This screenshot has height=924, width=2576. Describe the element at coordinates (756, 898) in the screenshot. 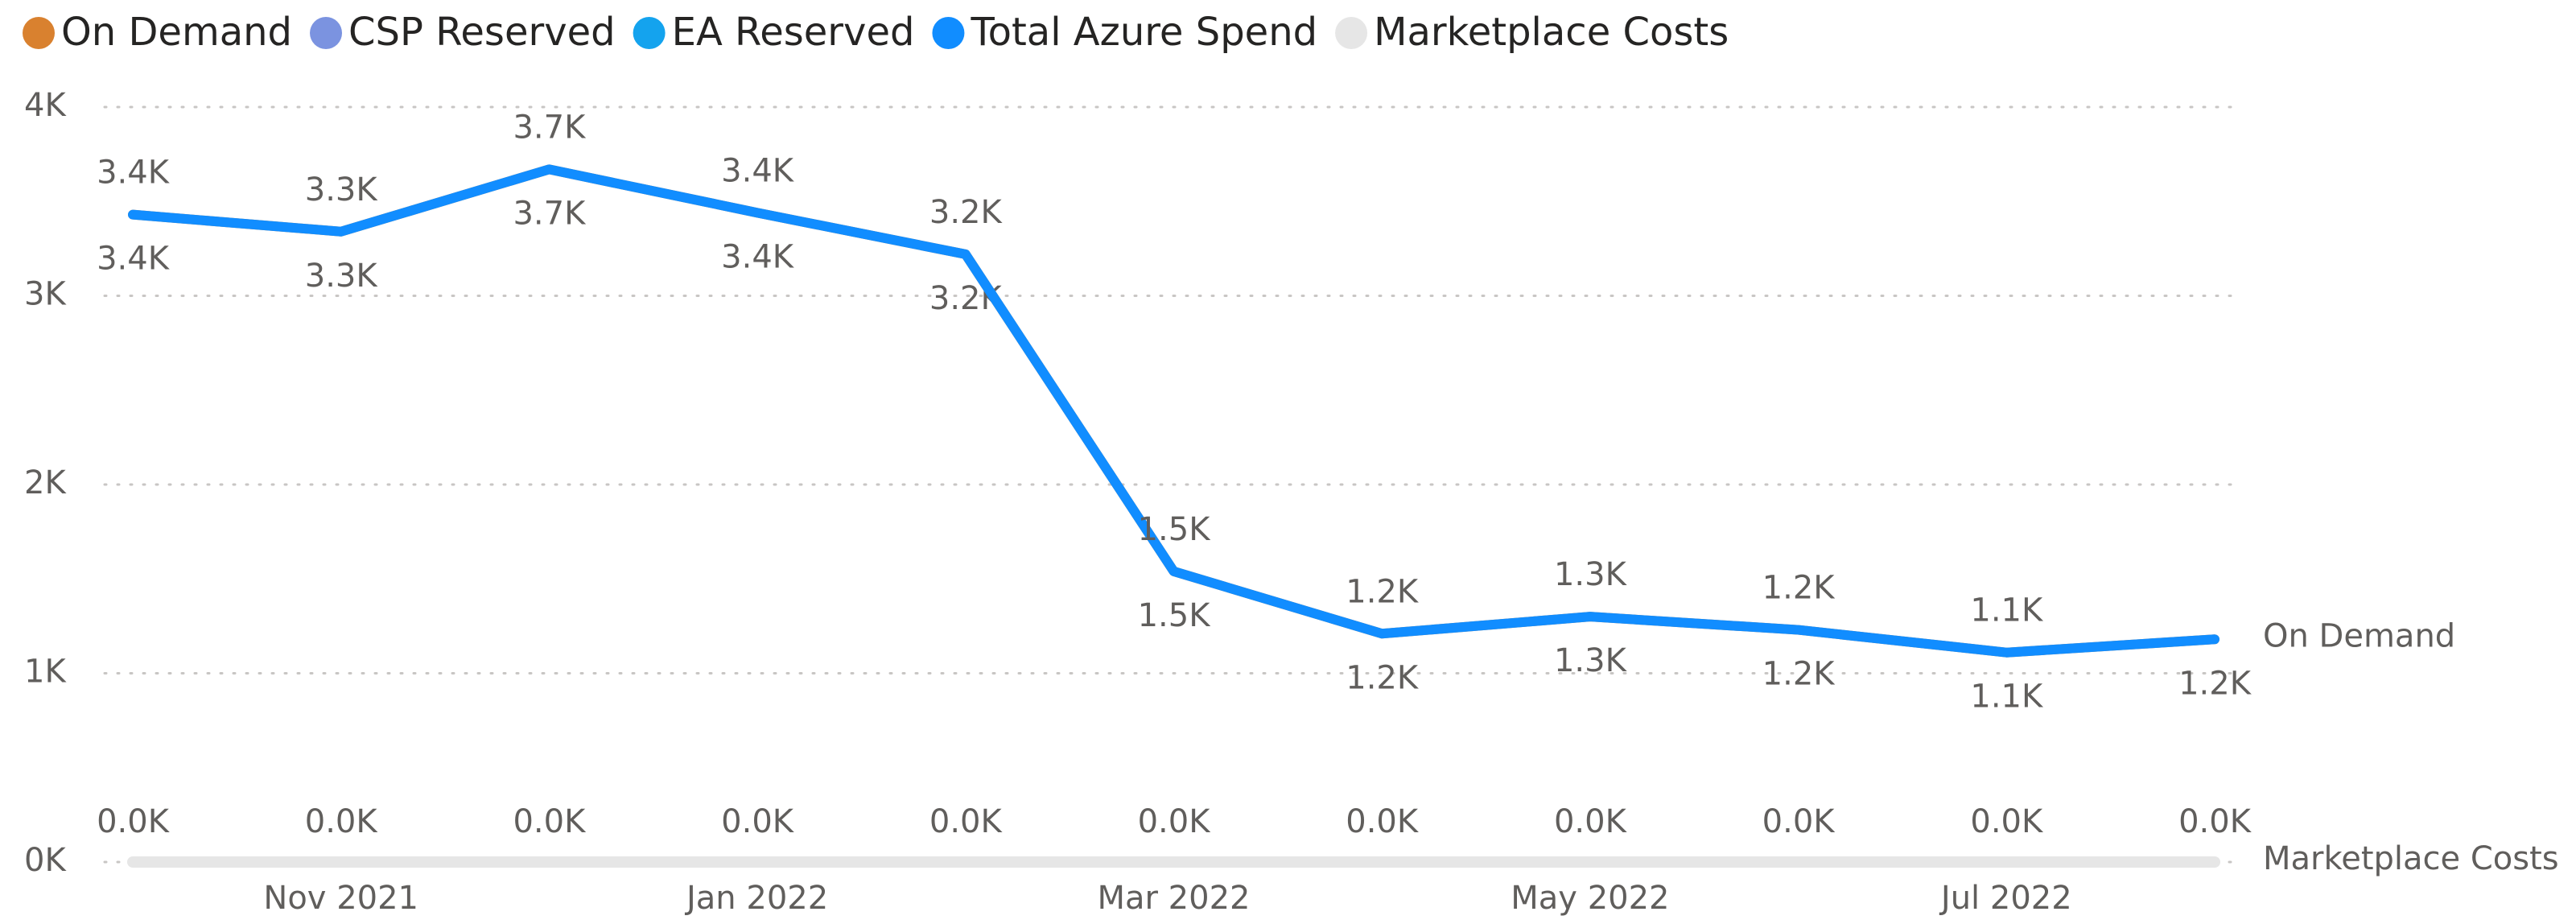

I see `x-tick-label: Jan 2022` at that location.